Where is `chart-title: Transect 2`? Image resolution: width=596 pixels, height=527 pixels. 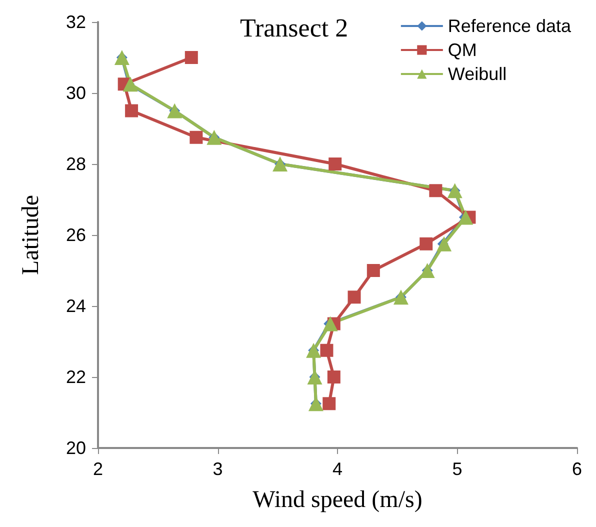 chart-title: Transect 2 is located at coordinates (294, 28).